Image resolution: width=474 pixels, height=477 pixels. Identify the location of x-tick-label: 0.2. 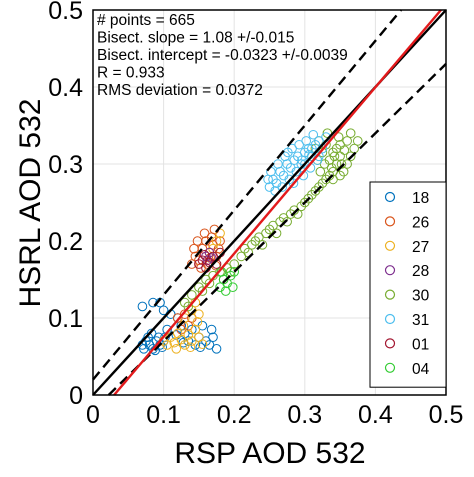
(234, 415).